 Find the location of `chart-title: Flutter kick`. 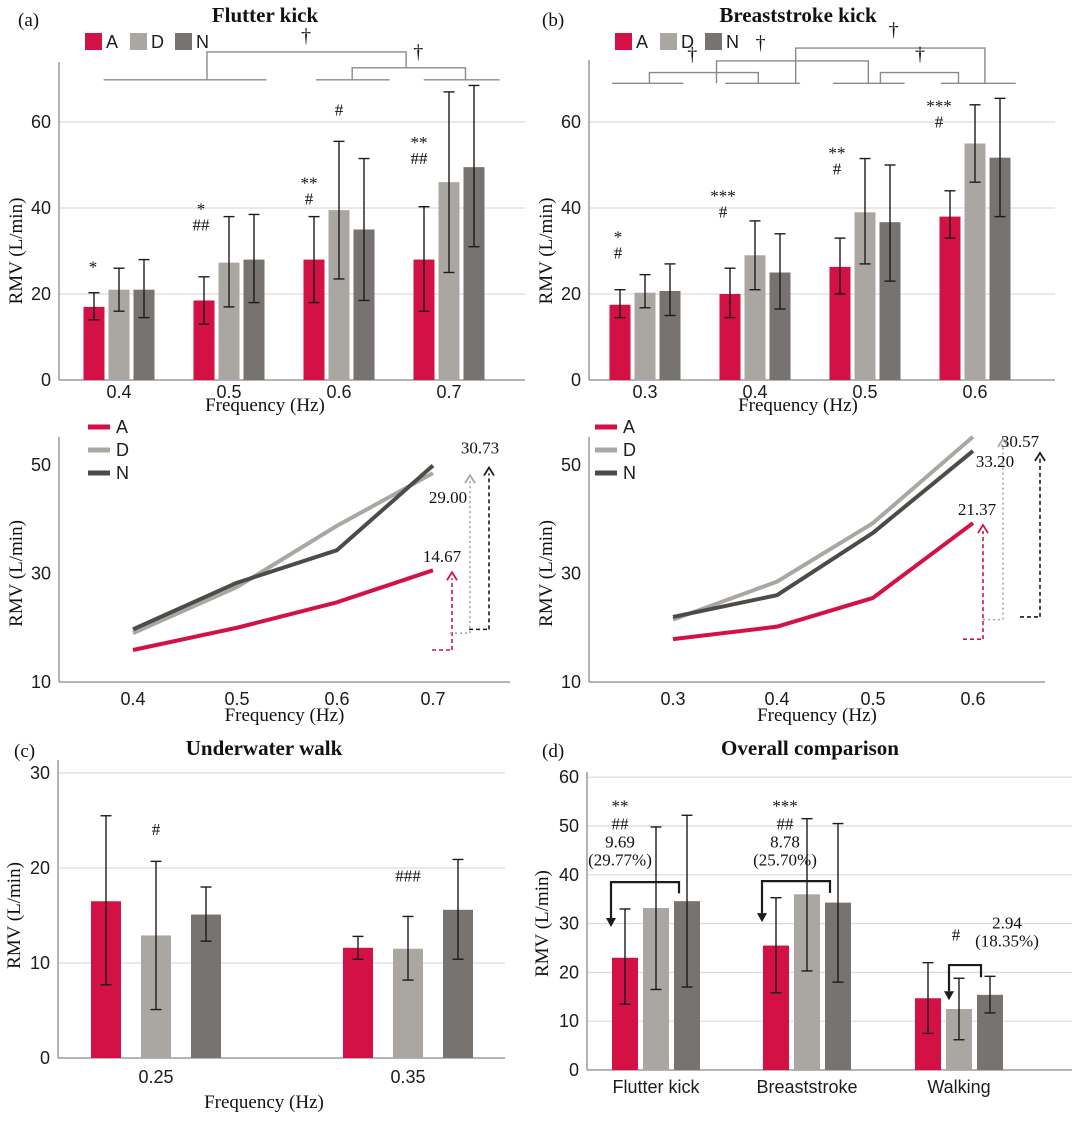

chart-title: Flutter kick is located at coordinates (265, 15).